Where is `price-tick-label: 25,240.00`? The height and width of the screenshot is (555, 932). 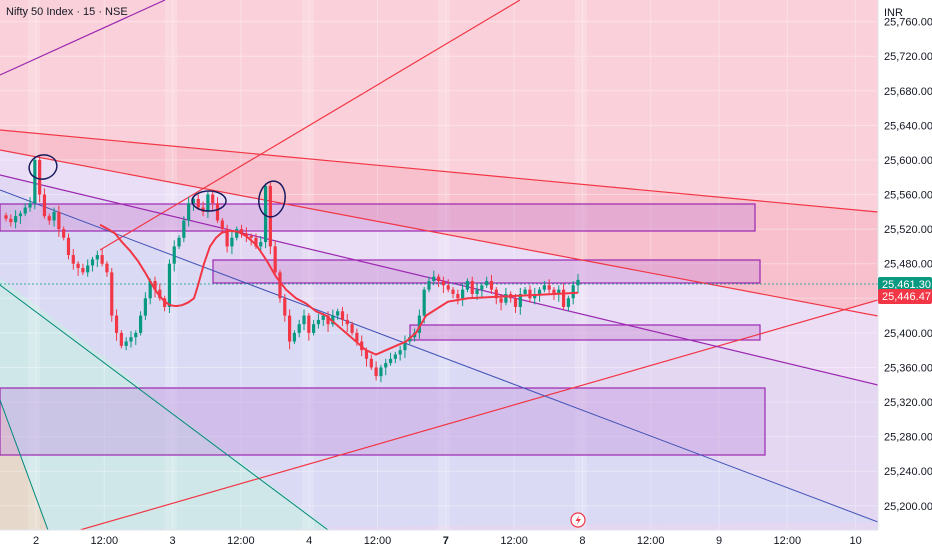
price-tick-label: 25,240.00 is located at coordinates (908, 472).